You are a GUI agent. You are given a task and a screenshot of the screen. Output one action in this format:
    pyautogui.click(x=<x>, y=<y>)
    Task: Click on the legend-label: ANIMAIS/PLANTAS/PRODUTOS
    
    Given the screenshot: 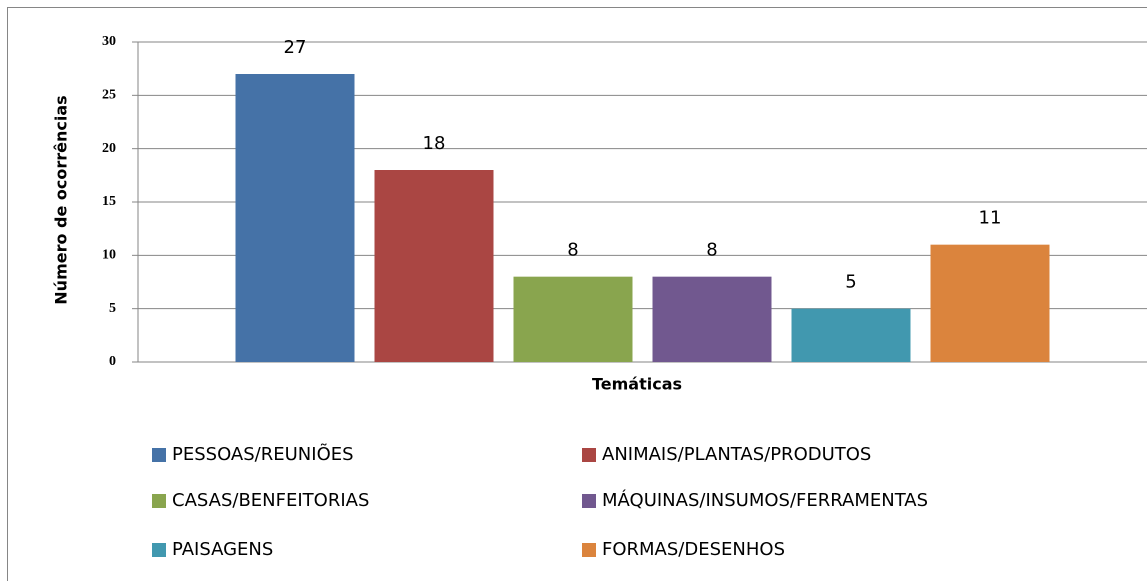 What is the action you would take?
    pyautogui.click(x=736, y=454)
    